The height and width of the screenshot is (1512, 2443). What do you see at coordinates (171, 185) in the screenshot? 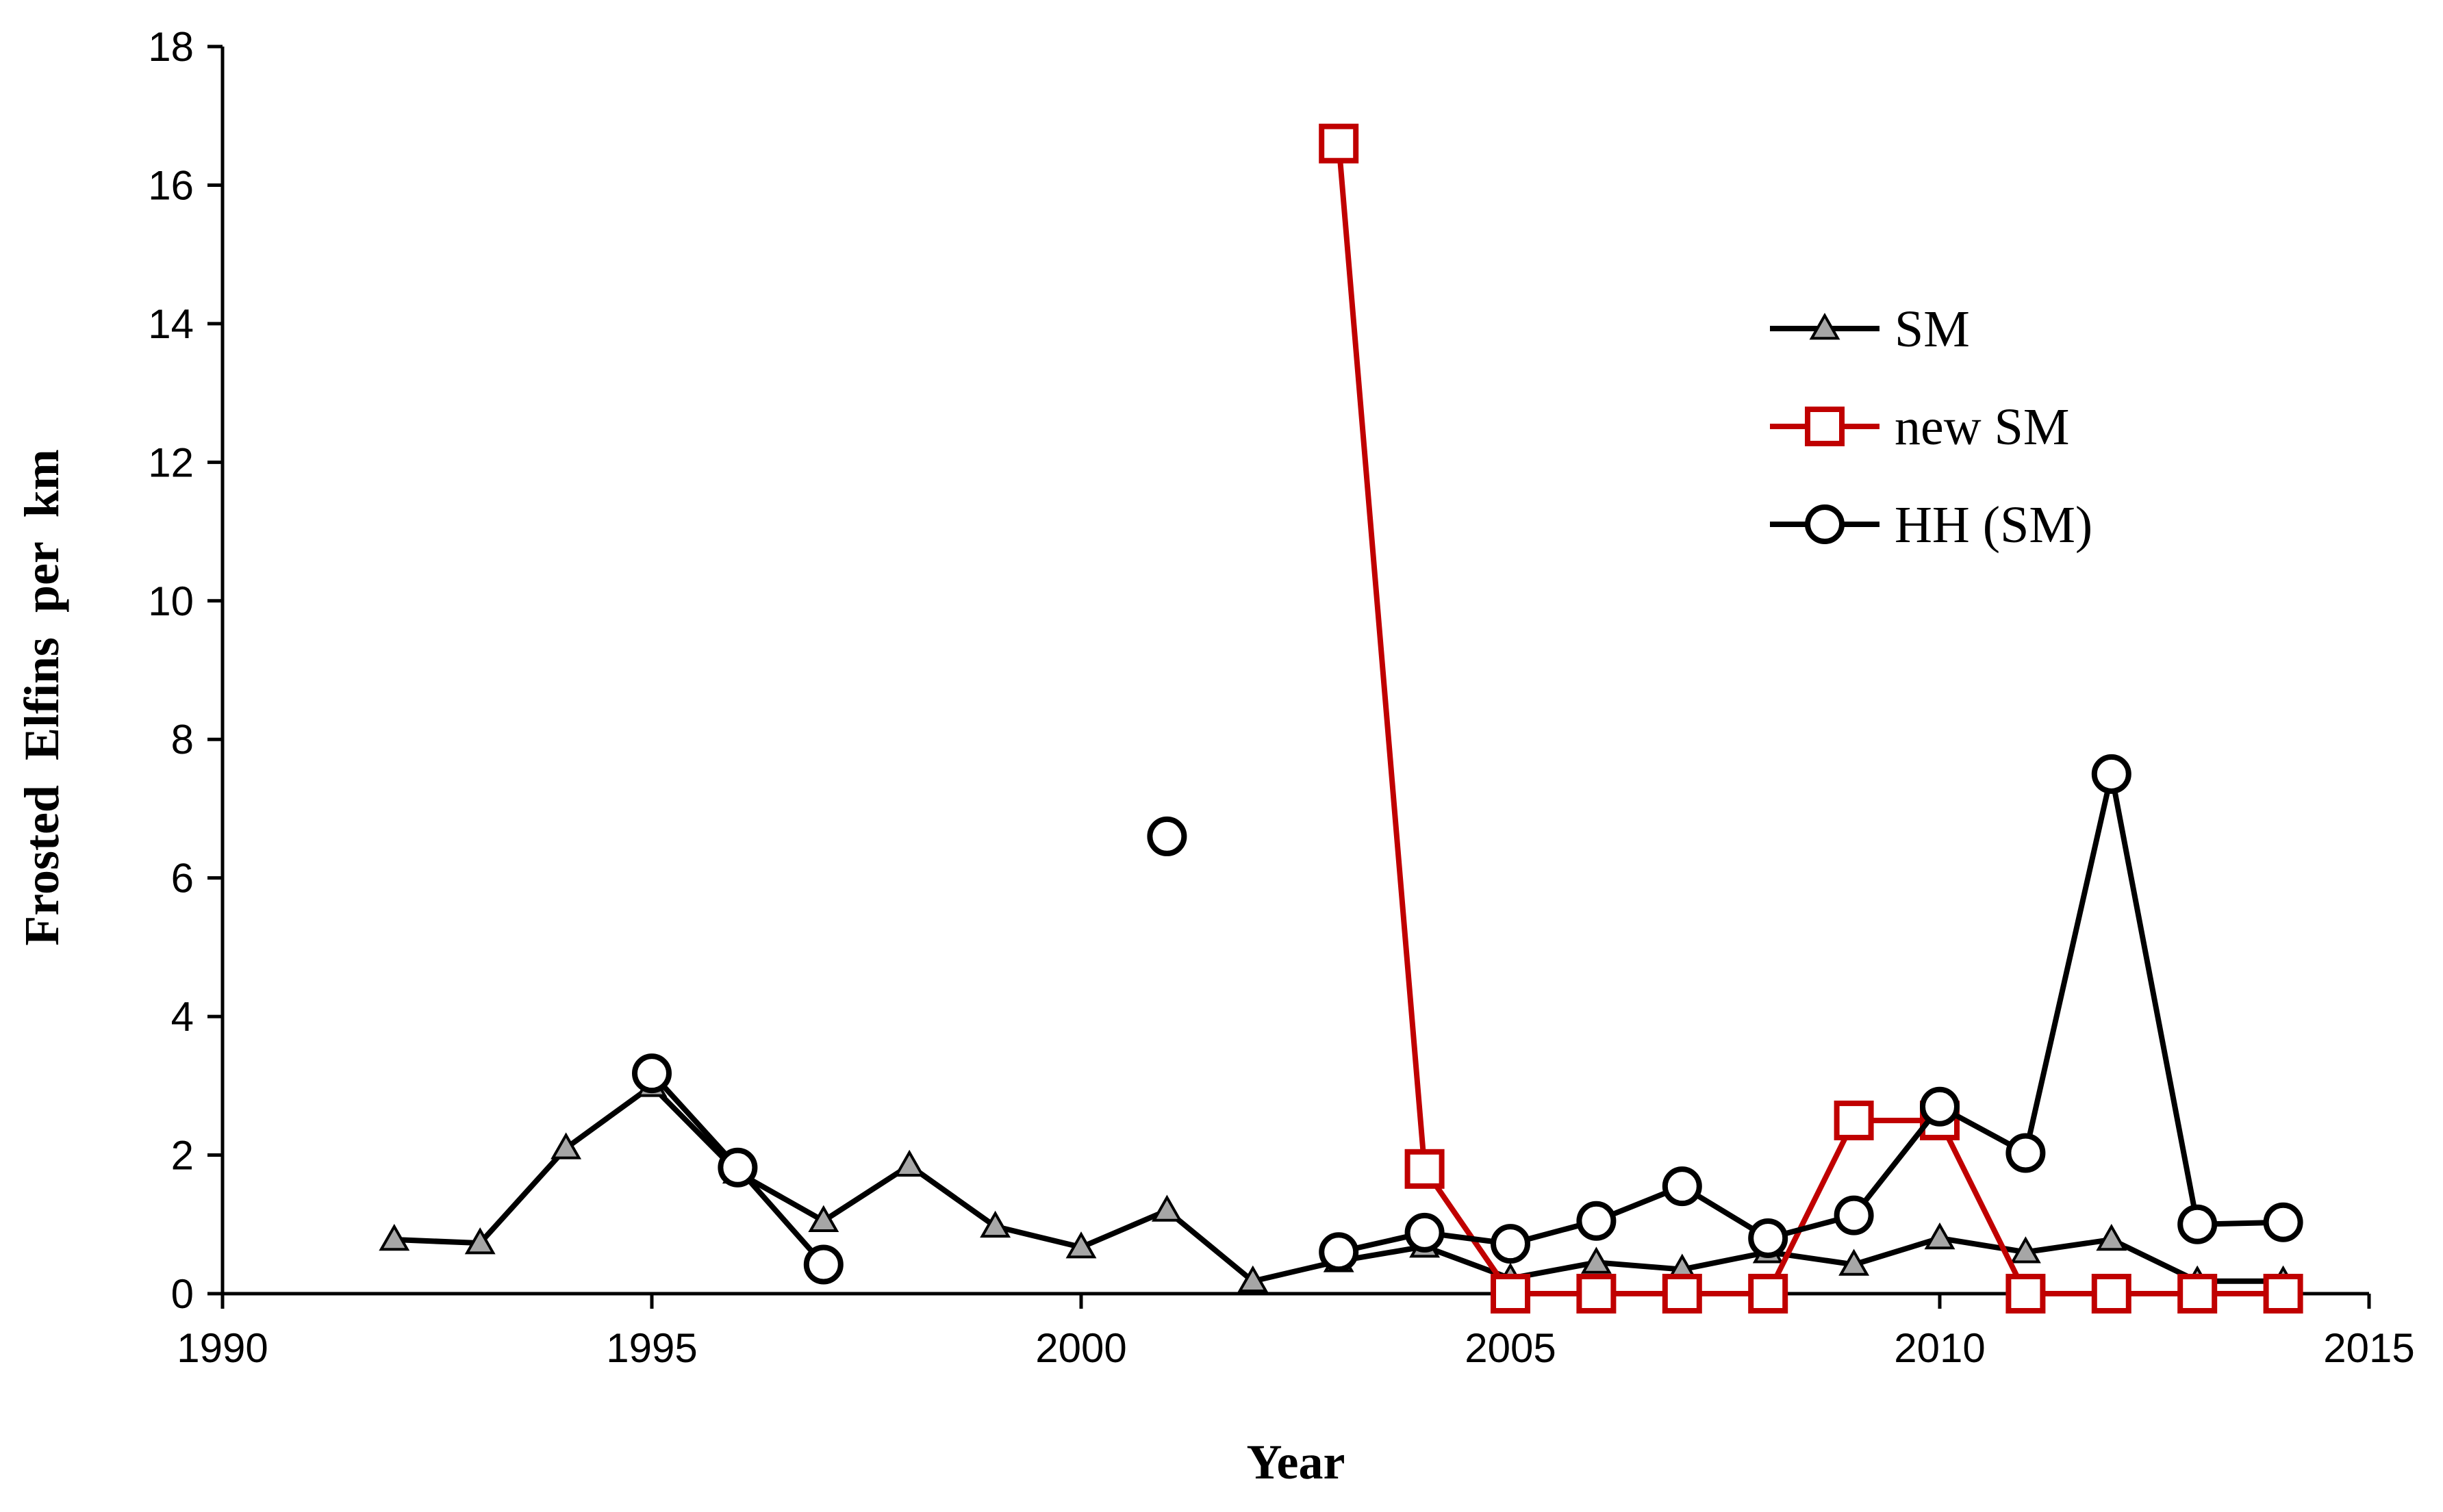
I see `y-tick-label: 16` at bounding box center [171, 185].